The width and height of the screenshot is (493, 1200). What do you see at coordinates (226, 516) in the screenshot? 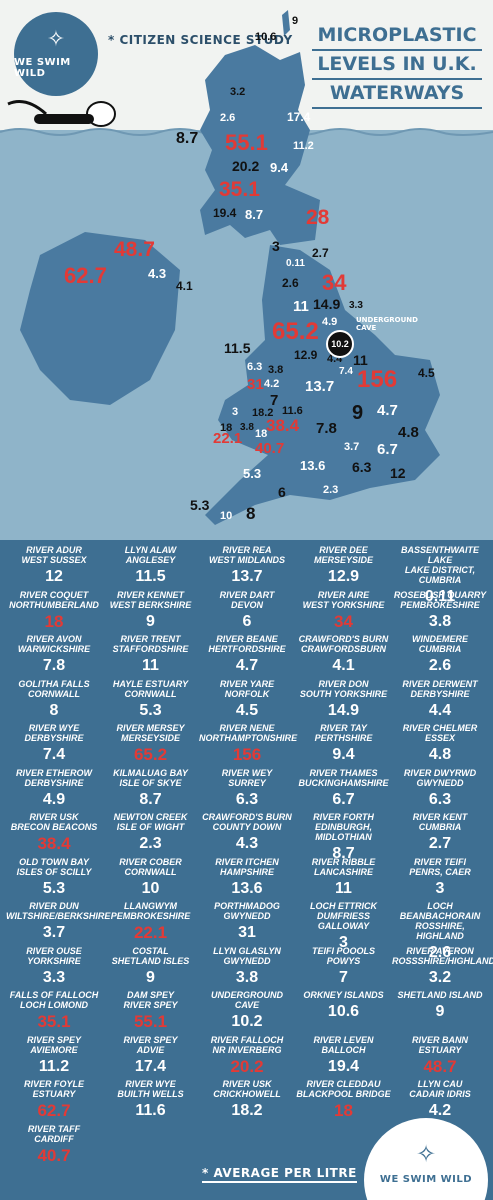
I see `map-value: 10` at bounding box center [226, 516].